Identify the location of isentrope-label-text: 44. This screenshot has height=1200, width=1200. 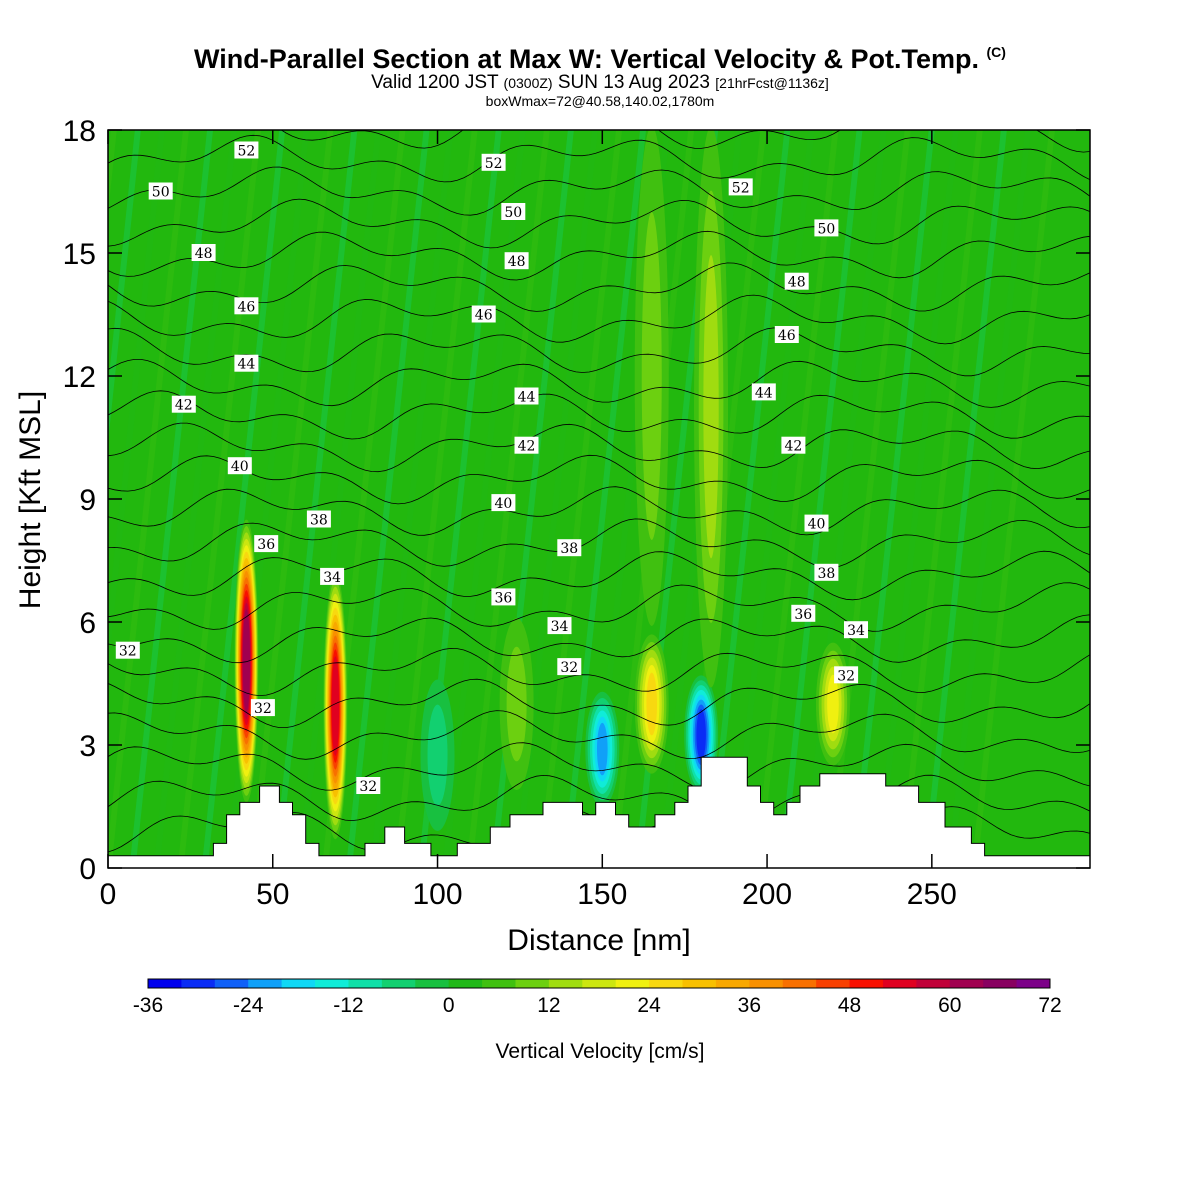
(246, 365).